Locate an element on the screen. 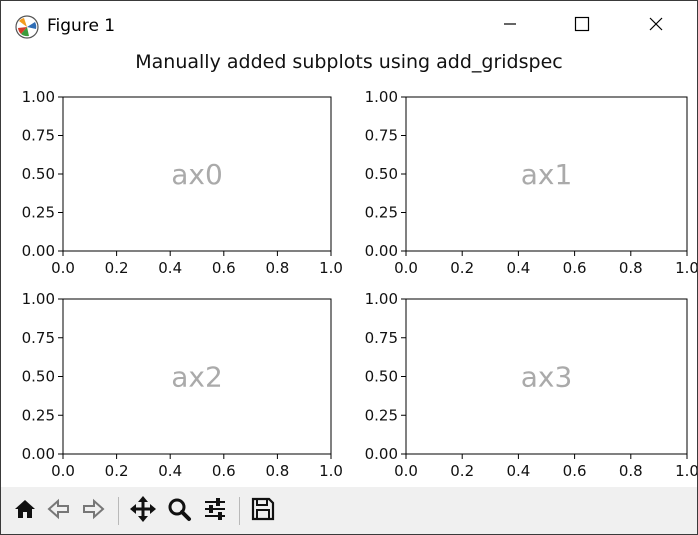  window-title: Figure 1 is located at coordinates (81, 26).